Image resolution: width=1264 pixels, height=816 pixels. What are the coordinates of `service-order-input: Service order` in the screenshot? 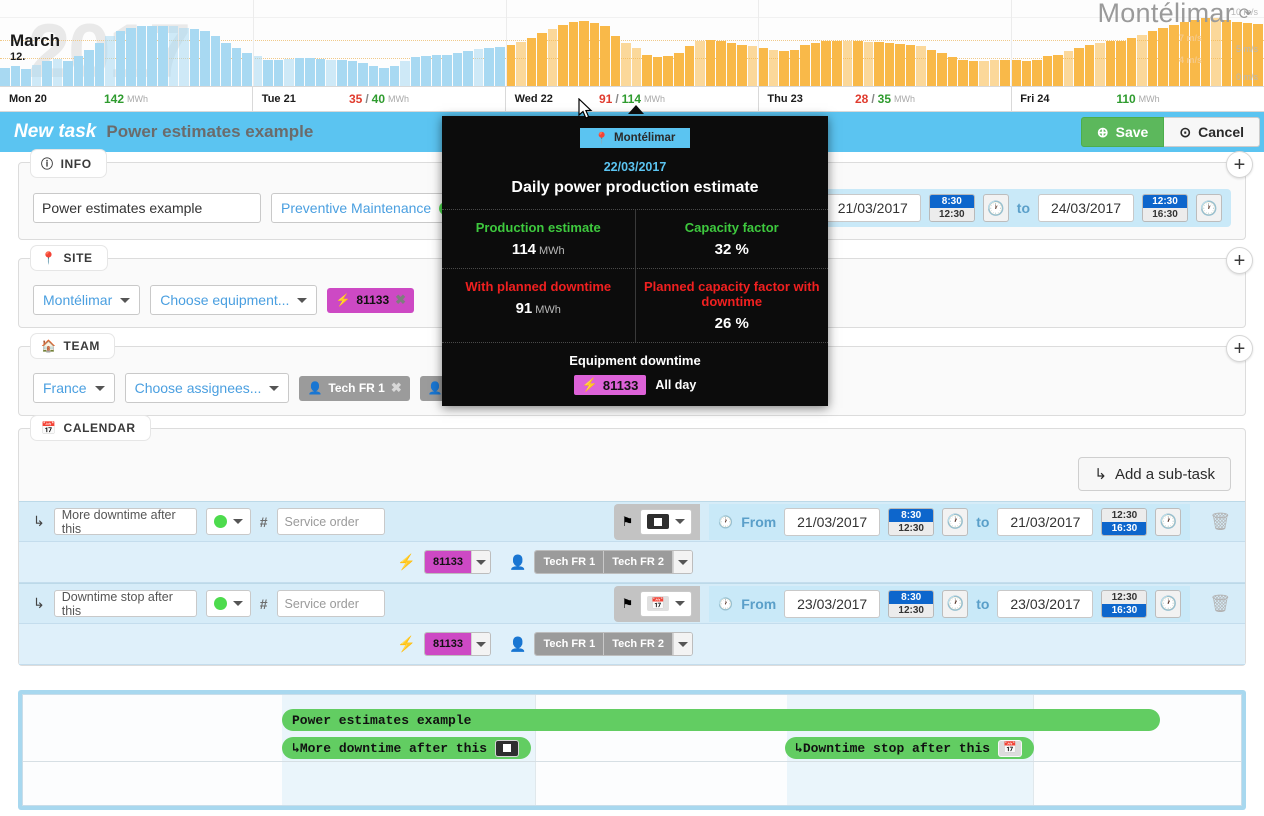 It's located at (330, 521).